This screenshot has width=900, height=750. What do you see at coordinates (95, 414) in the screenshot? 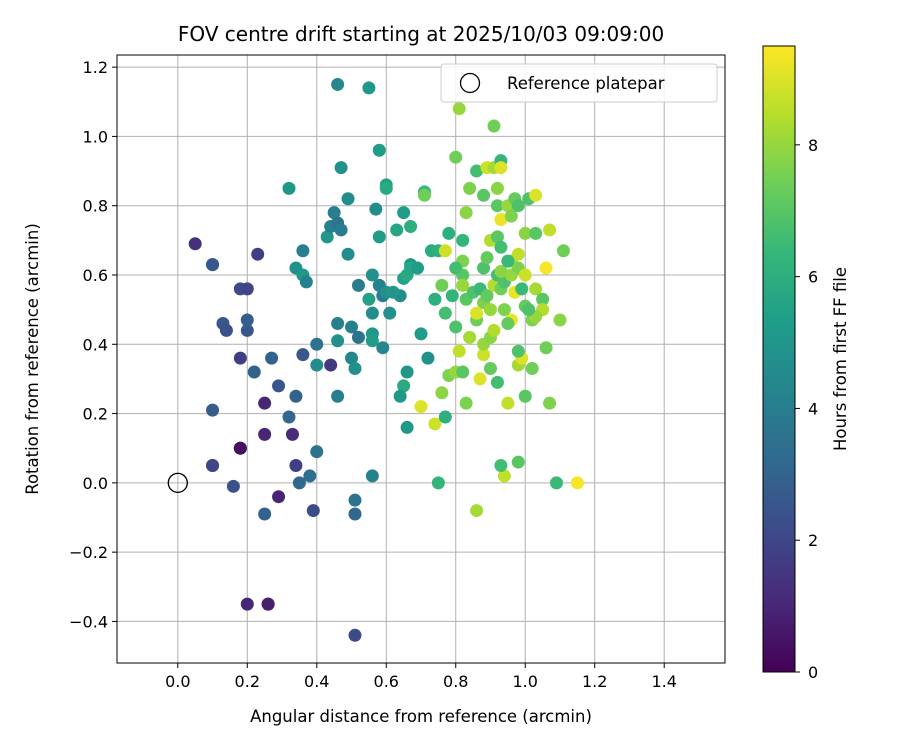
I see `y-tick-label: 0.2` at bounding box center [95, 414].